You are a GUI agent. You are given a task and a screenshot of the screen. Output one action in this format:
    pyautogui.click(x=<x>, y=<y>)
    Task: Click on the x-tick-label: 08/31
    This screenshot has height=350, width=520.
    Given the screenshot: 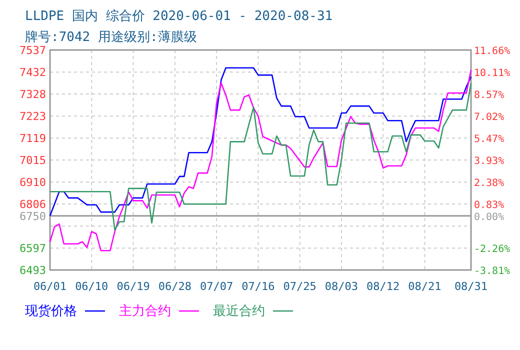 What is the action you would take?
    pyautogui.click(x=471, y=286)
    